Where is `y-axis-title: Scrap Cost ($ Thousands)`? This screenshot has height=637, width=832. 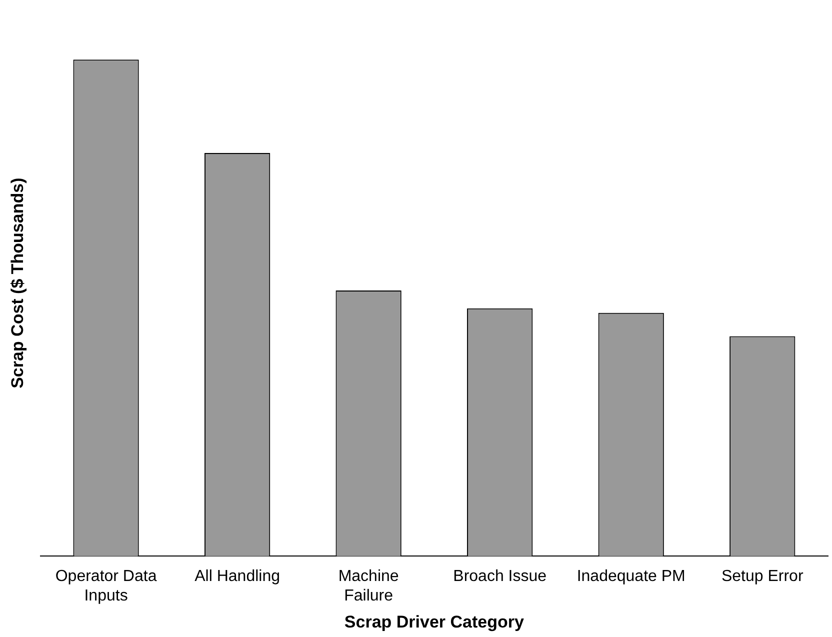
y-axis-title: Scrap Cost ($ Thousands) is located at coordinates (17, 283).